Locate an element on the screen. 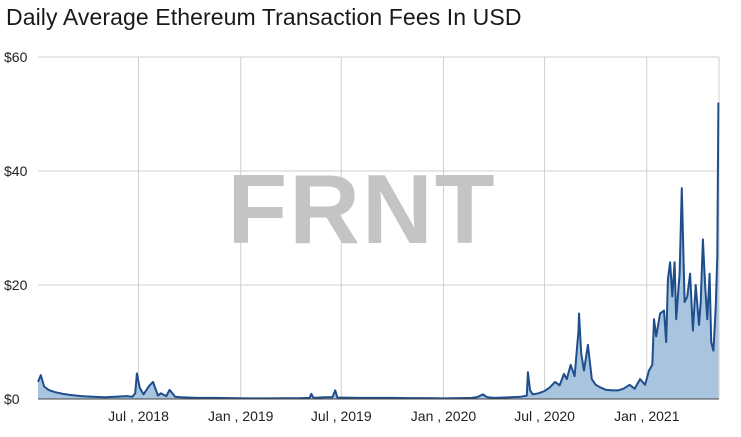 The height and width of the screenshot is (437, 741). x-tick-label: Jul , 2019 is located at coordinates (341, 416).